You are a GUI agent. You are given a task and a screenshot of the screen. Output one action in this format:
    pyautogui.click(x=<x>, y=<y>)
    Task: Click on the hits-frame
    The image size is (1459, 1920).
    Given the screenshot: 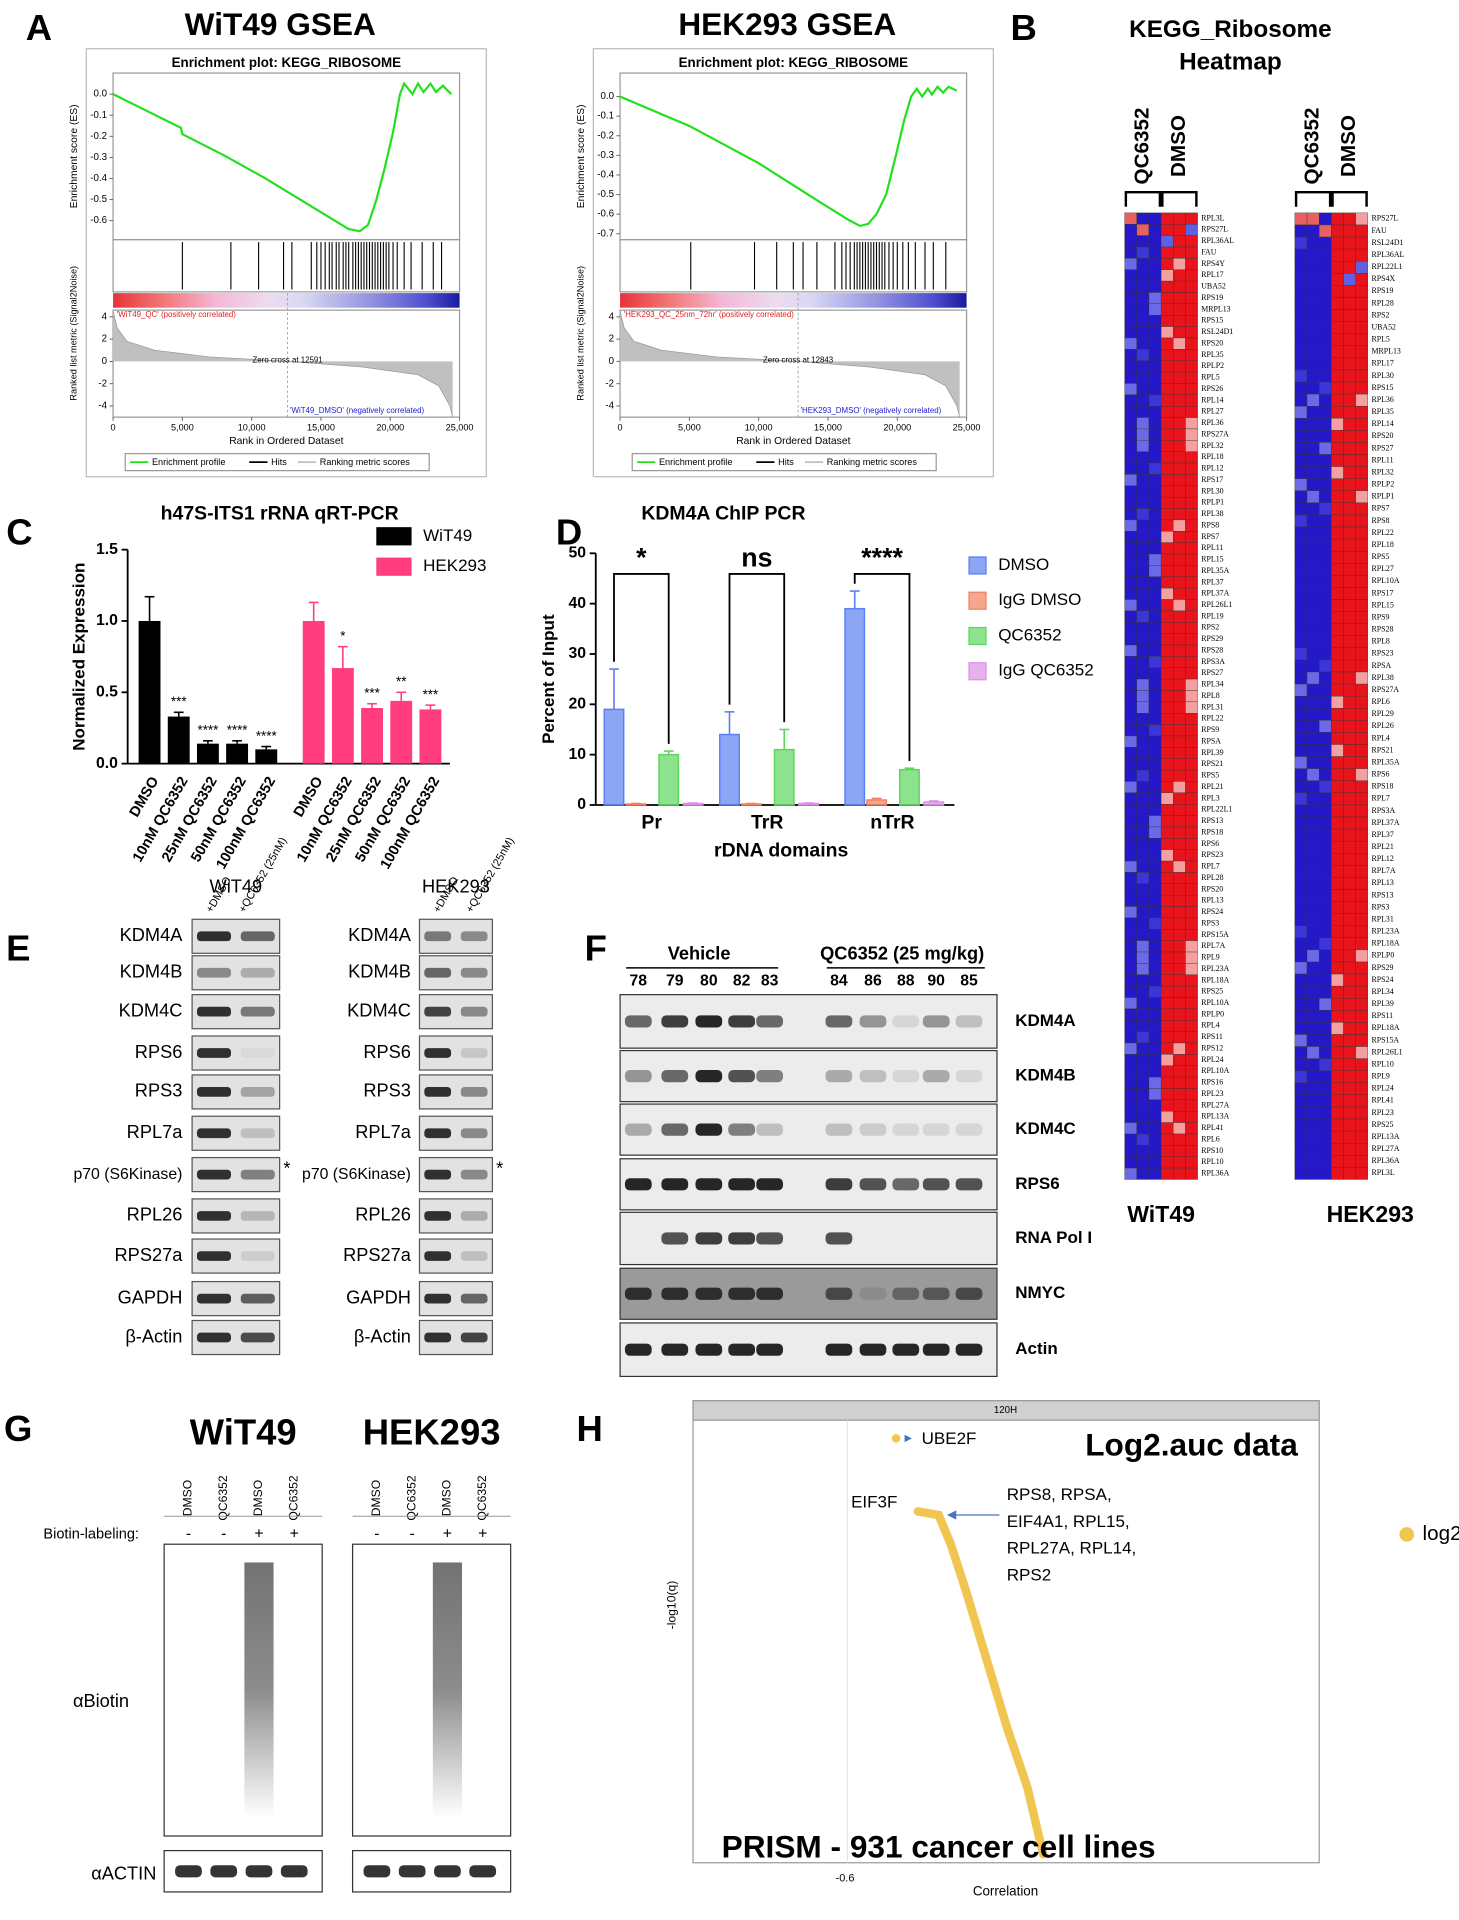 What is the action you would take?
    pyautogui.click(x=793, y=266)
    